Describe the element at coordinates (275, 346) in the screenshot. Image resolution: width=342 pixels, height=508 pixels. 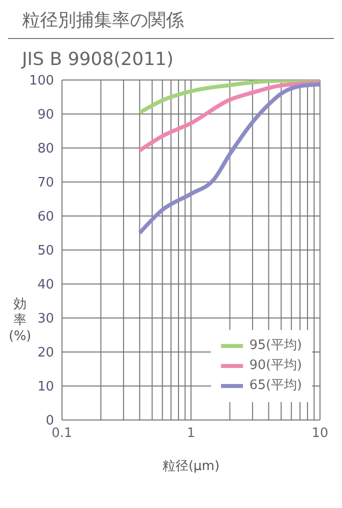
I see `legend-label: 95(平均)` at that location.